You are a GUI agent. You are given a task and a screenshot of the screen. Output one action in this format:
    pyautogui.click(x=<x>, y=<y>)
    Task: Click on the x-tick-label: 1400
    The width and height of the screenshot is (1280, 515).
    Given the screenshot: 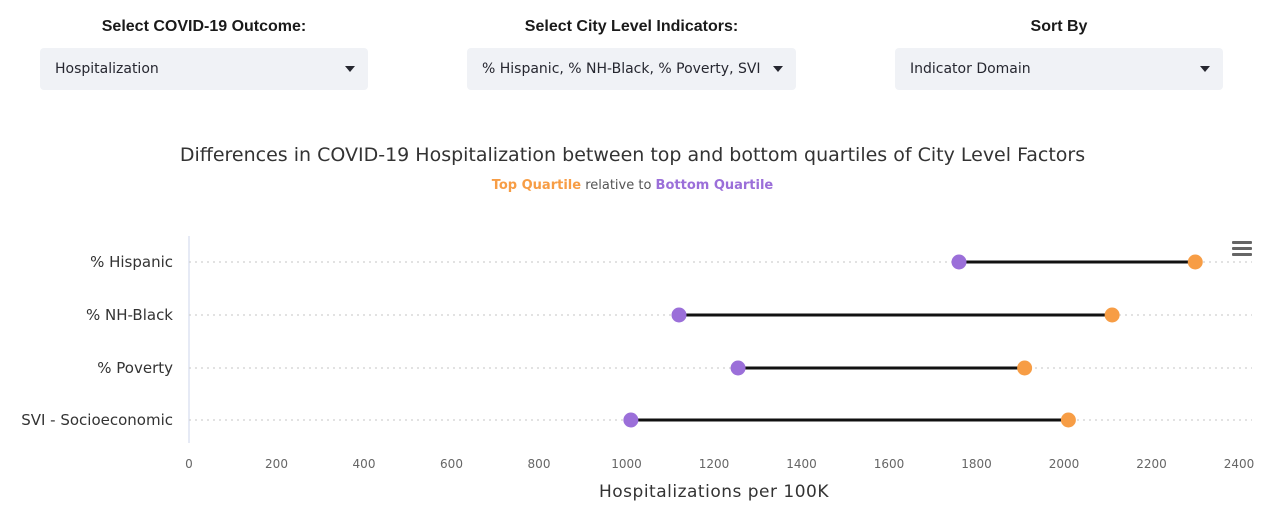 What is the action you would take?
    pyautogui.click(x=801, y=464)
    